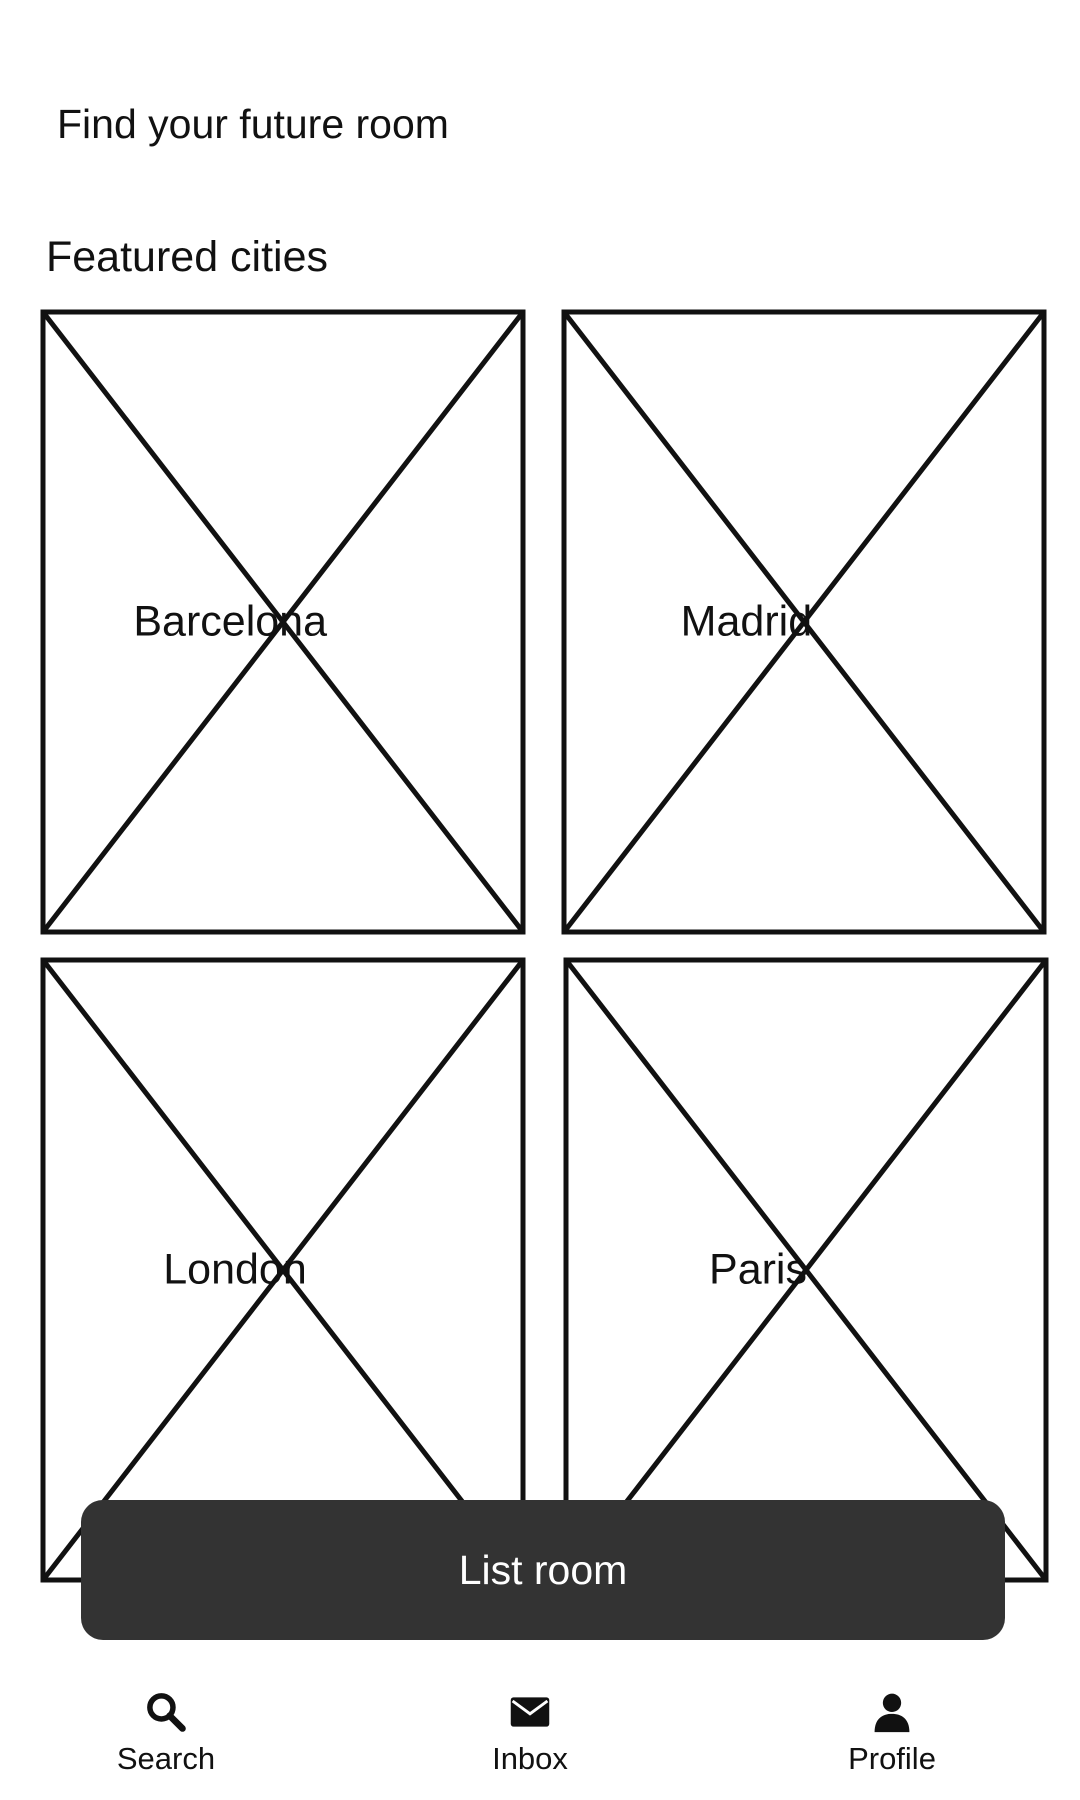 This screenshot has height=1800, width=1080. I want to click on person-icon, so click(892, 1713).